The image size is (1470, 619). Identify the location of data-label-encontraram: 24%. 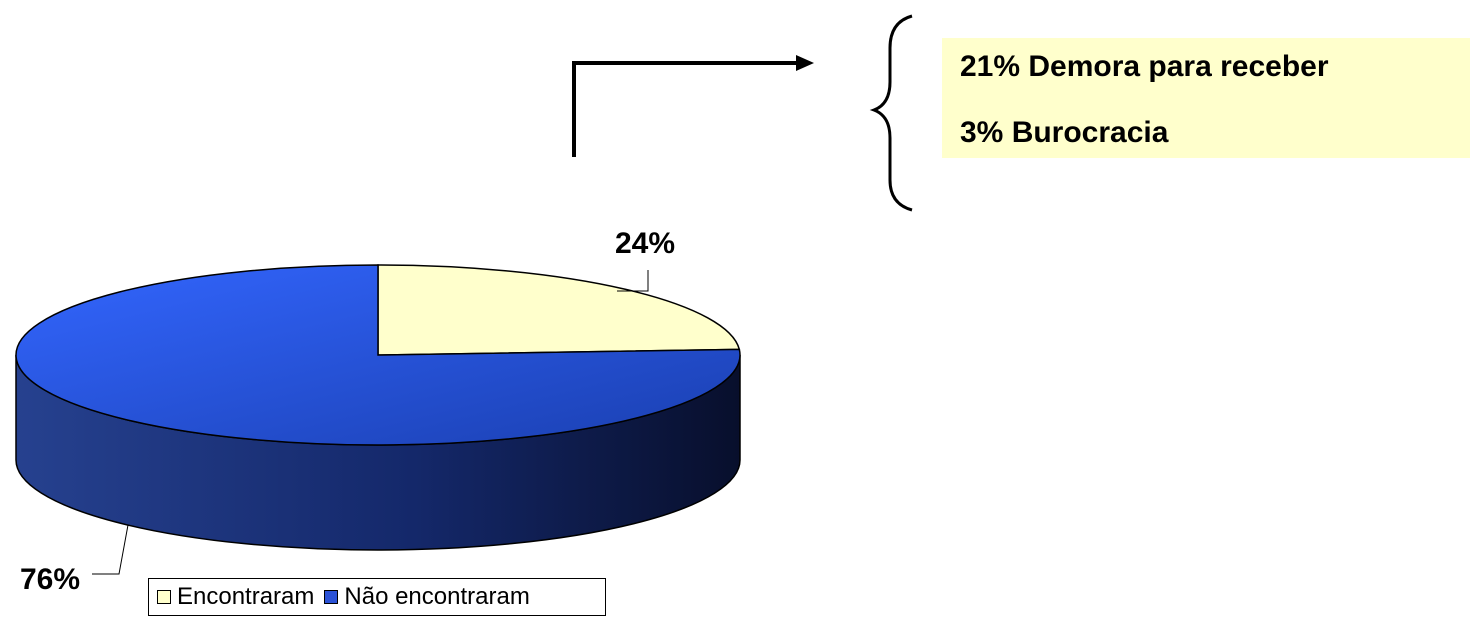
(645, 243).